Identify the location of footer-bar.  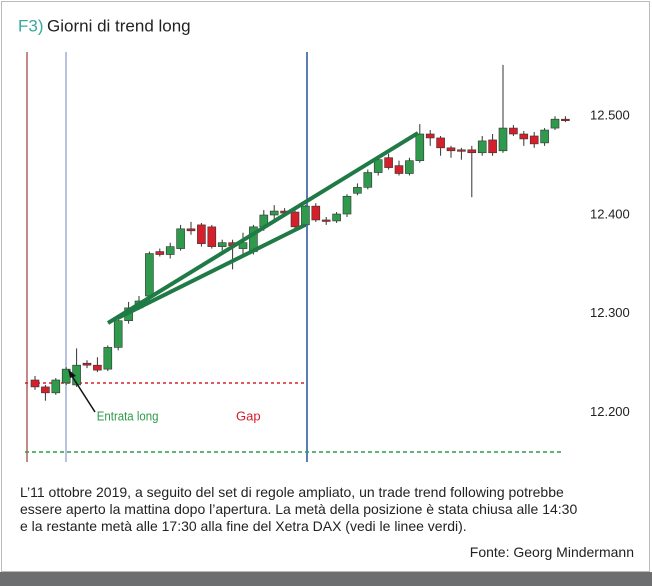
(326, 579).